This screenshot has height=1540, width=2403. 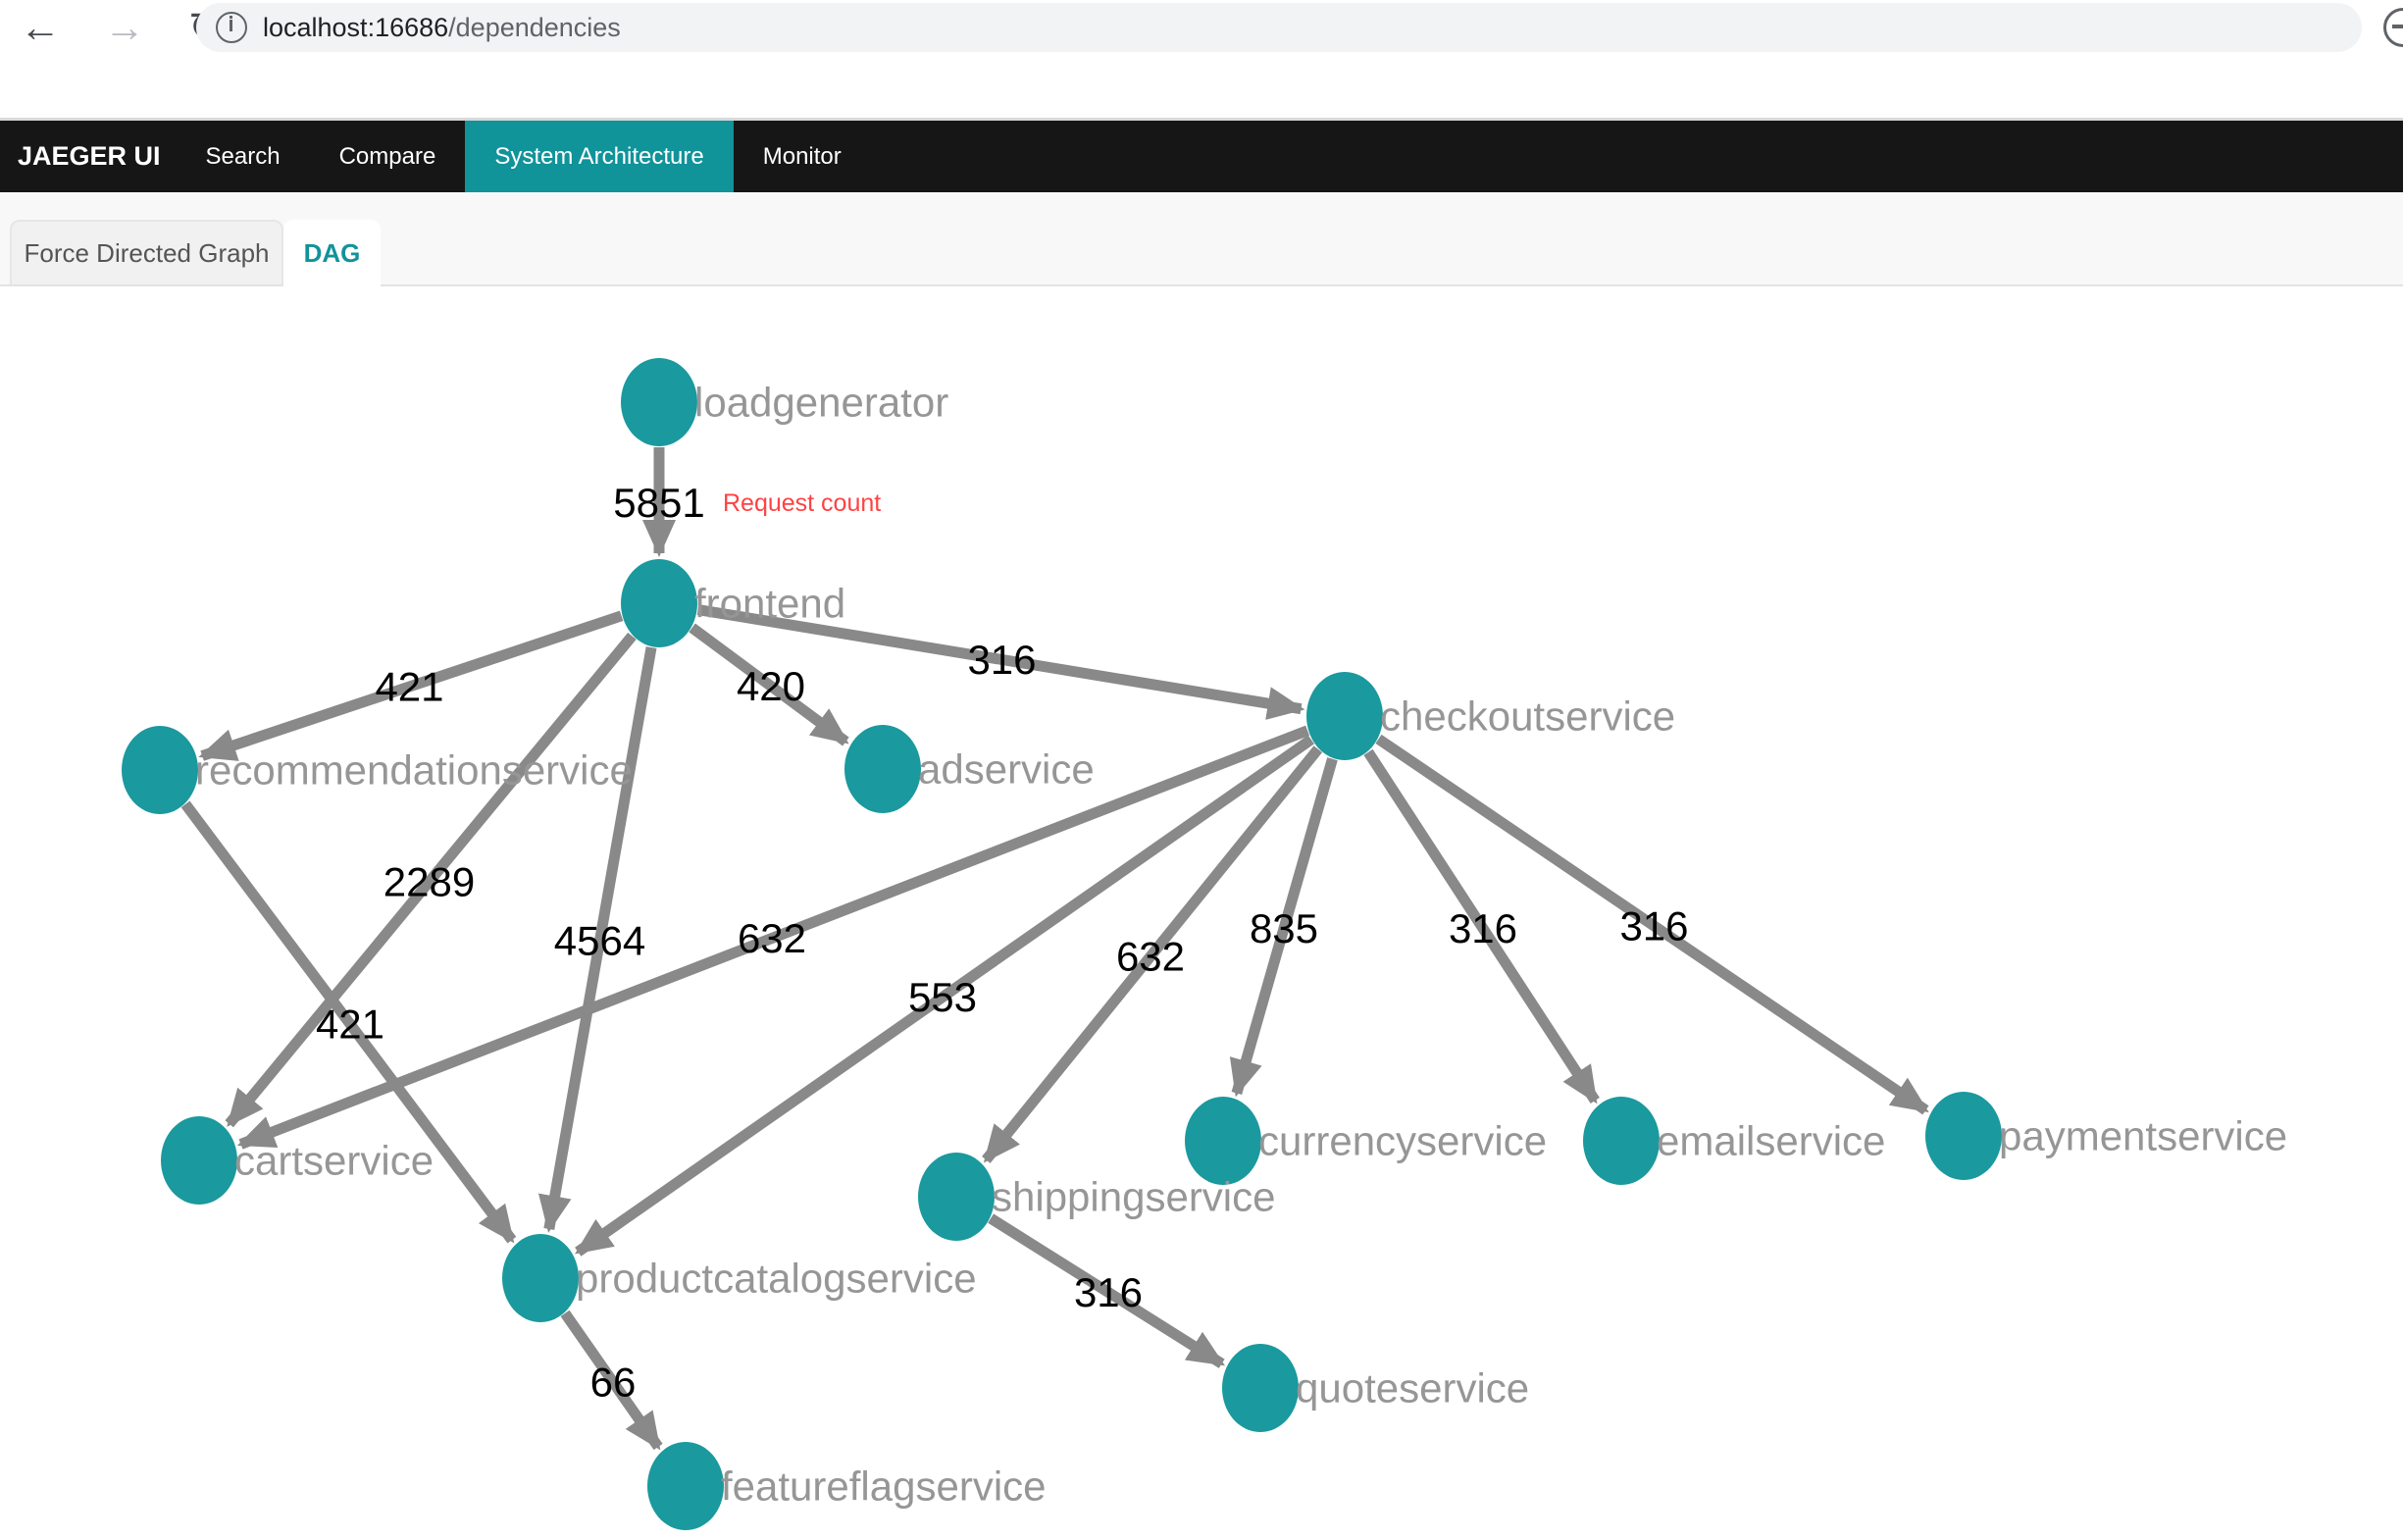 I want to click on edge-frontend-recommendationservice, so click(x=411, y=685).